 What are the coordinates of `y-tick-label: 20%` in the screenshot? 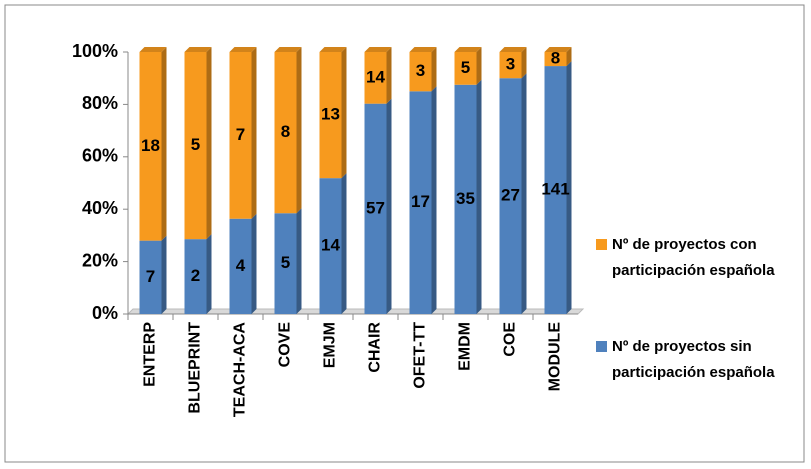 It's located at (100, 260).